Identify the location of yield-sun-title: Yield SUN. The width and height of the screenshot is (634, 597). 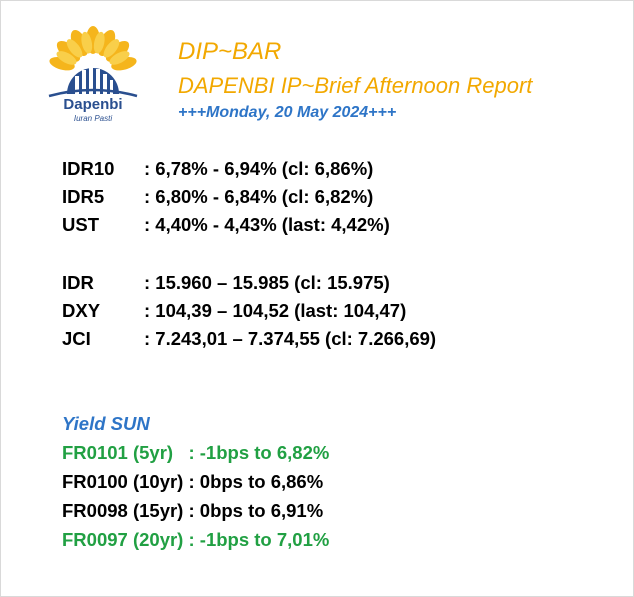
(106, 423).